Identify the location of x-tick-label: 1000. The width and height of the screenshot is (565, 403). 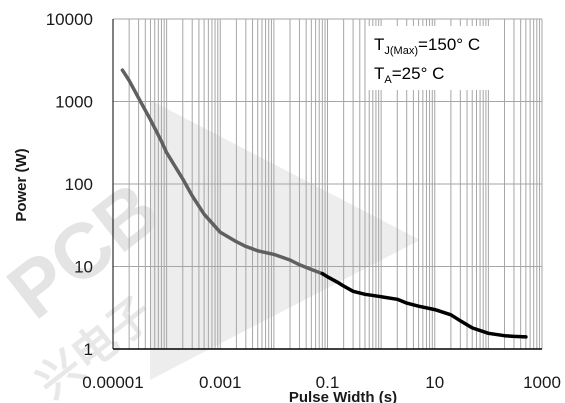
(542, 382).